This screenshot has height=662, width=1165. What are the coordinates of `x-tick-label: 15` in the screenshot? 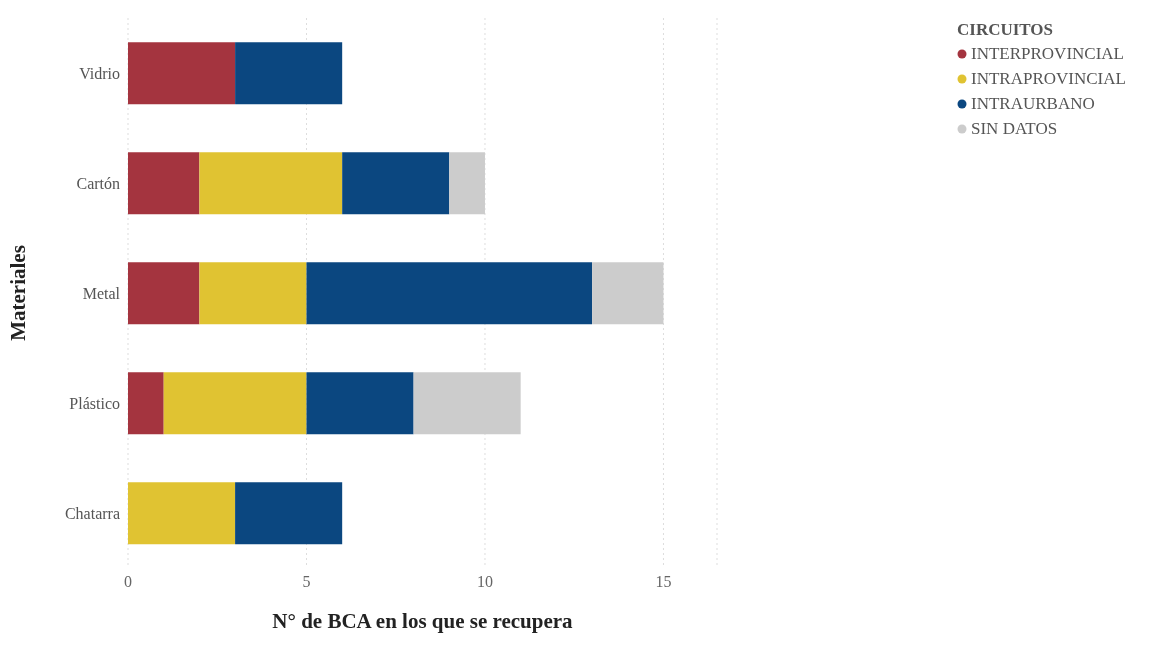 It's located at (663, 582).